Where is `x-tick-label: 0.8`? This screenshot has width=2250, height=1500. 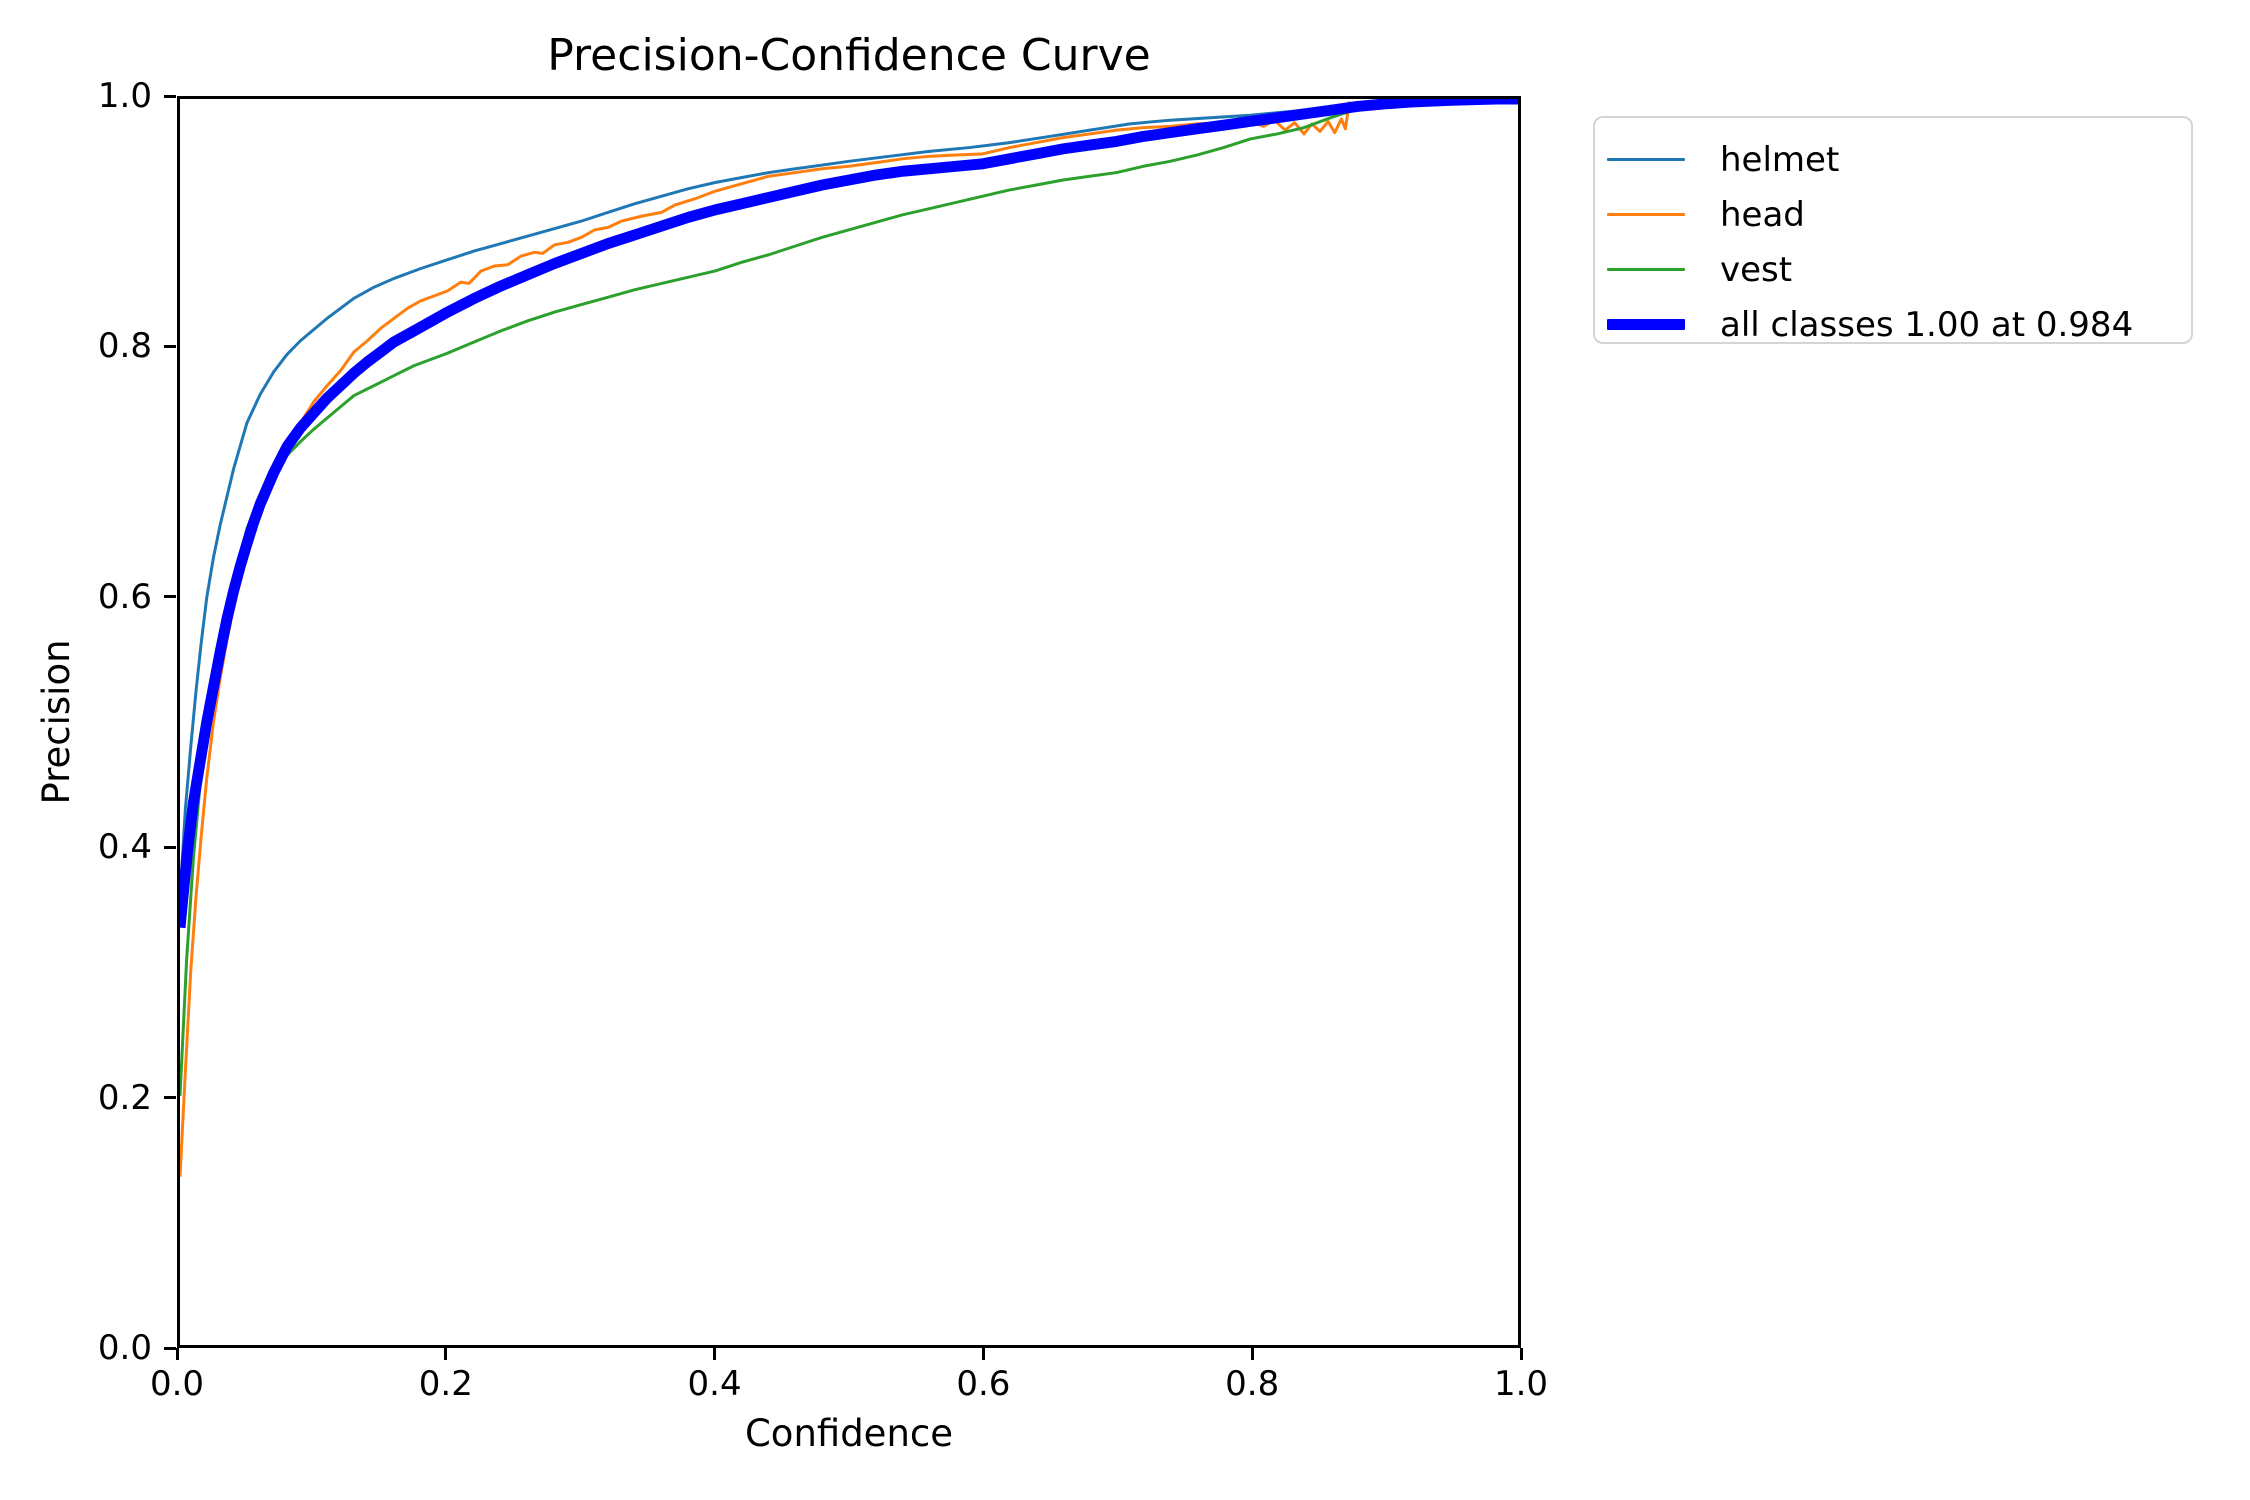 x-tick-label: 0.8 is located at coordinates (1252, 1384).